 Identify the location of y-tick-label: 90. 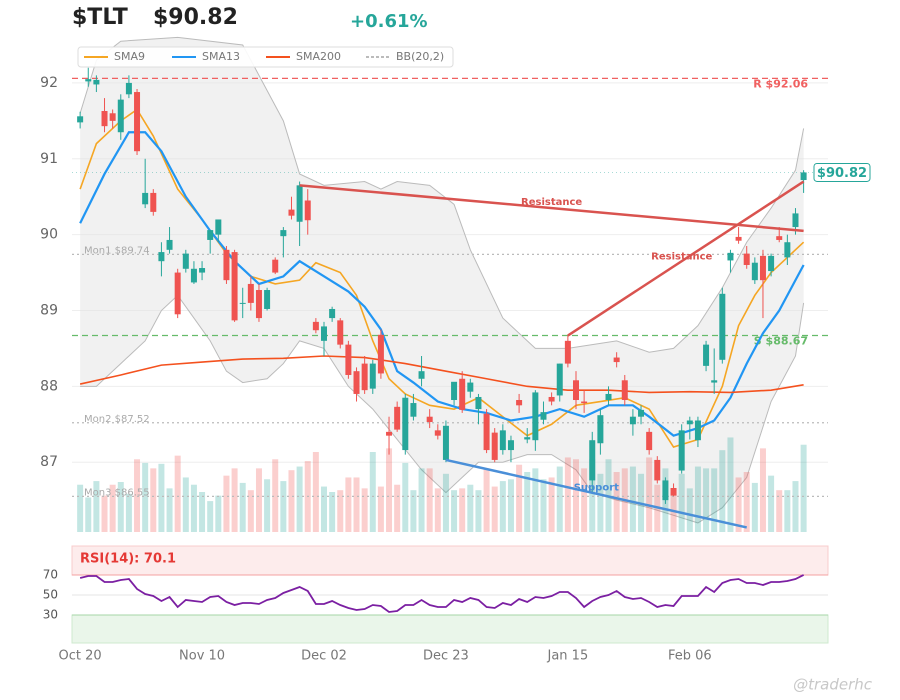
(49, 235).